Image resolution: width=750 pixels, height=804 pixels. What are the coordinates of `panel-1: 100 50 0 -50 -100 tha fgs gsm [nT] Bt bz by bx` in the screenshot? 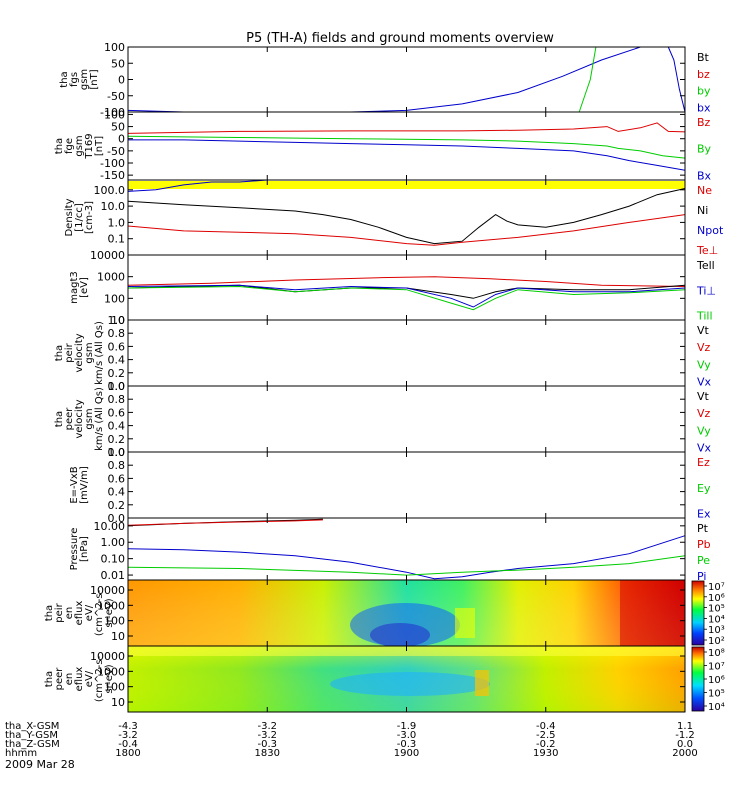 It's located at (385, 80).